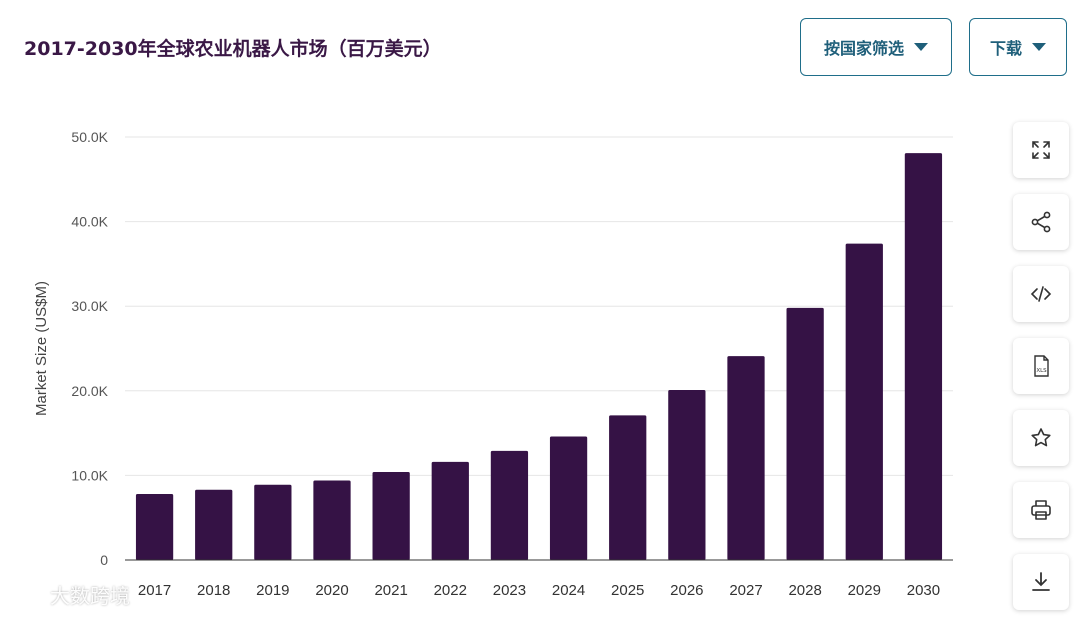  What do you see at coordinates (154, 527) in the screenshot?
I see `bar-2017` at bounding box center [154, 527].